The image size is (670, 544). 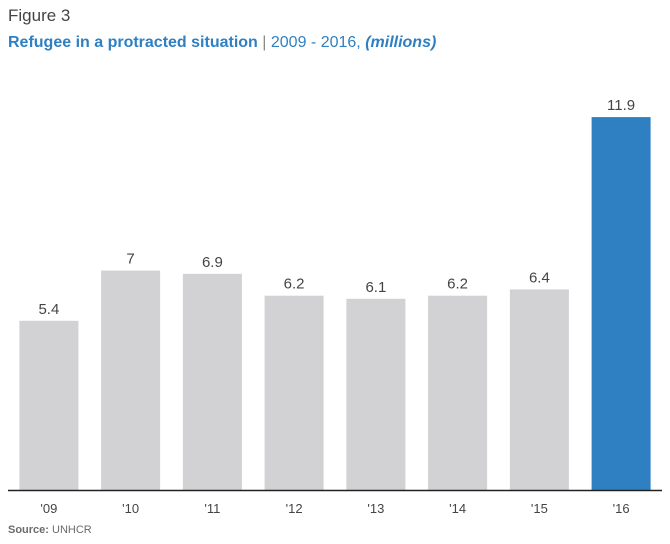 I want to click on figure-label: Figure 3, so click(x=39, y=15).